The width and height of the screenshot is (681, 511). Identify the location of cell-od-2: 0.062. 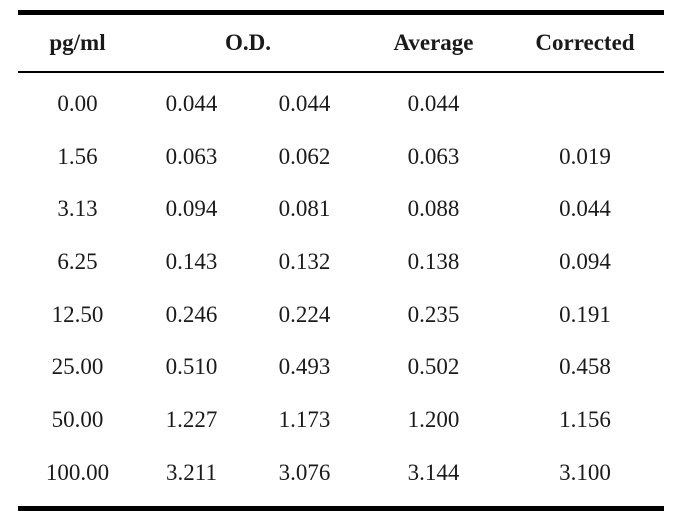
(304, 156).